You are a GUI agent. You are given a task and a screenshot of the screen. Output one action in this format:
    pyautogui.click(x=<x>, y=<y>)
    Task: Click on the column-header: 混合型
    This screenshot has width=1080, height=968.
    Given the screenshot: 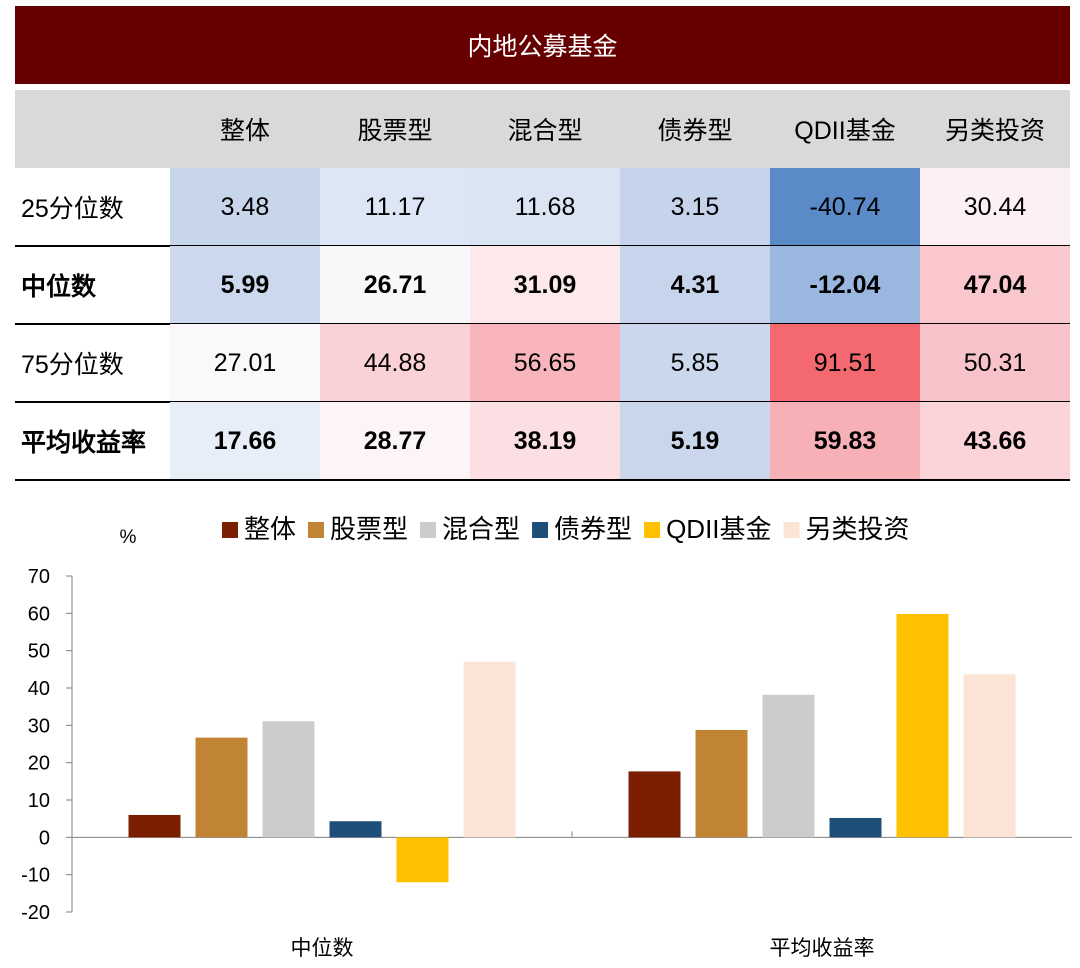 What is the action you would take?
    pyautogui.click(x=545, y=131)
    